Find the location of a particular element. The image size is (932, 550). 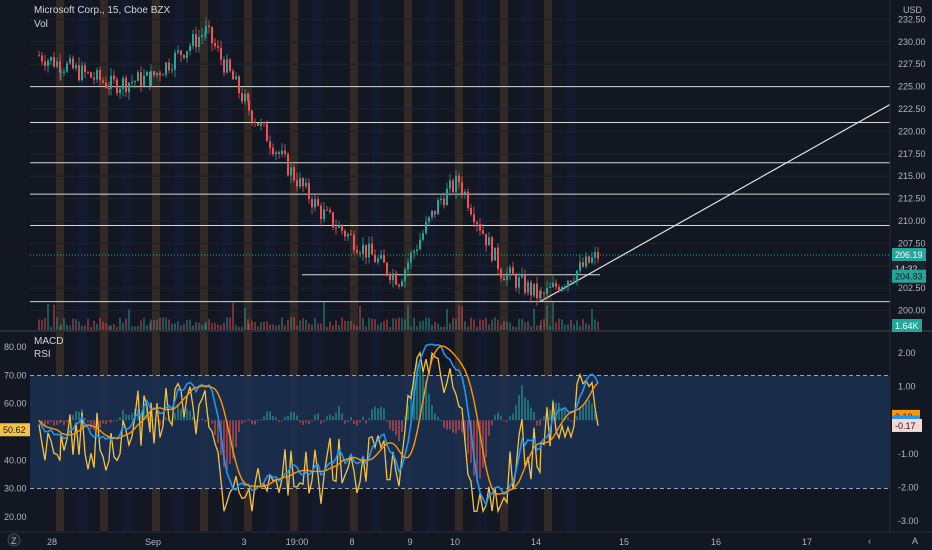

price-tick-label: 220.00 is located at coordinates (912, 131).